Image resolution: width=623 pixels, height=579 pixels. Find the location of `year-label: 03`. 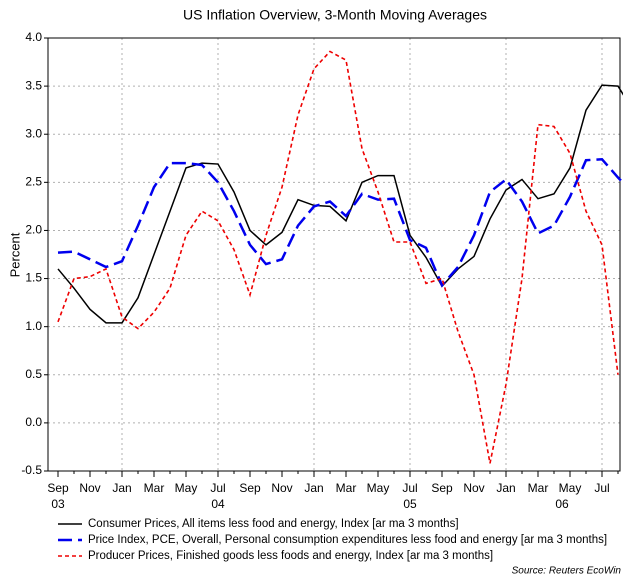

year-label: 03 is located at coordinates (58, 504).